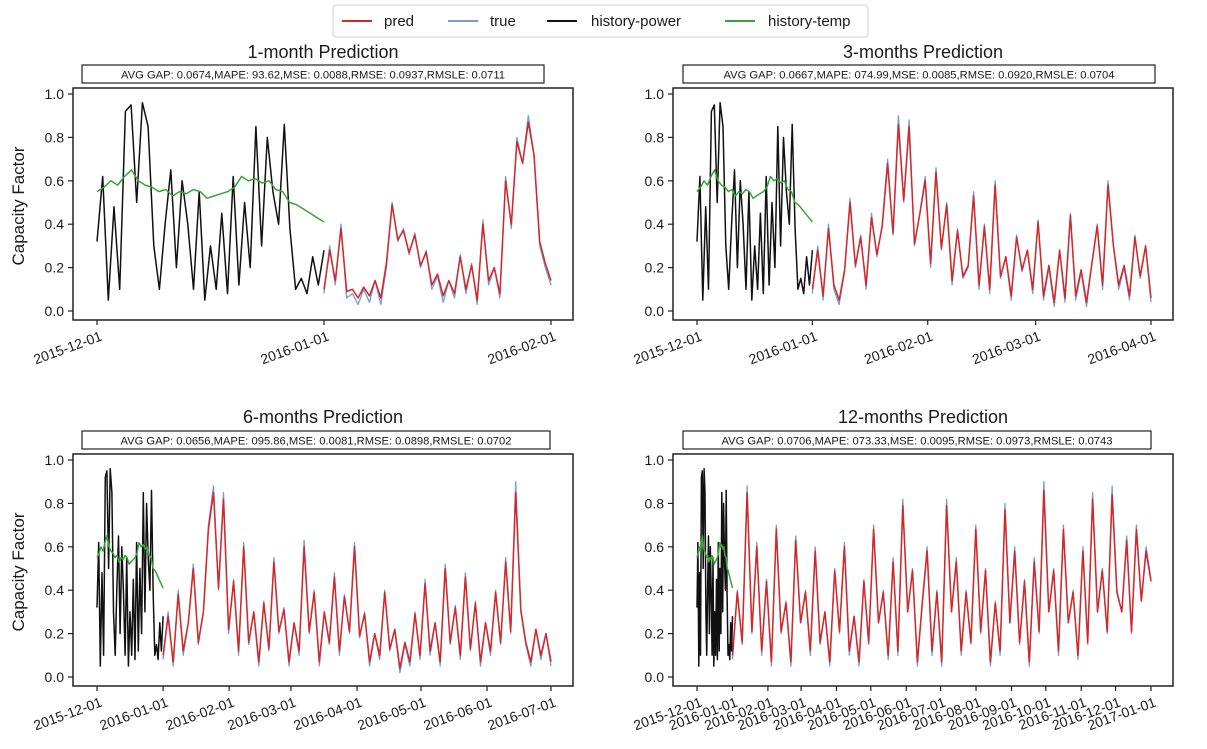 Image resolution: width=1207 pixels, height=749 pixels. What do you see at coordinates (1121, 714) in the screenshot?
I see `x-tick-label: 2017-01-01` at bounding box center [1121, 714].